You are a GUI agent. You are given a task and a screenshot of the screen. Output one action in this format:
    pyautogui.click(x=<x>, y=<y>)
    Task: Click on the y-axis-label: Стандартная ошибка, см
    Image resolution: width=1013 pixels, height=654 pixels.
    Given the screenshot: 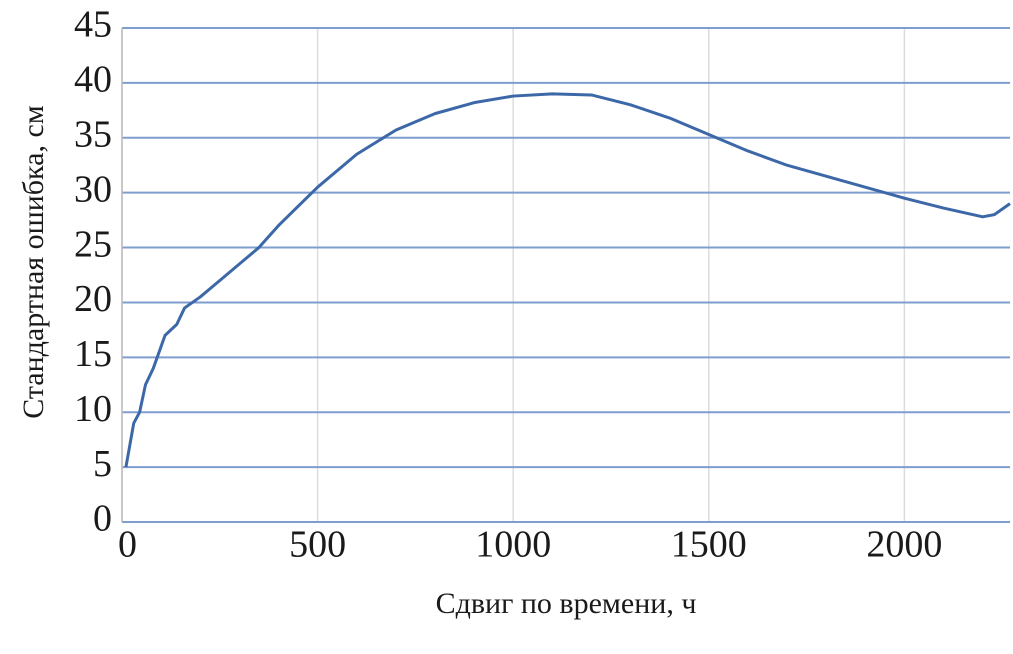 What is the action you would take?
    pyautogui.click(x=33, y=262)
    